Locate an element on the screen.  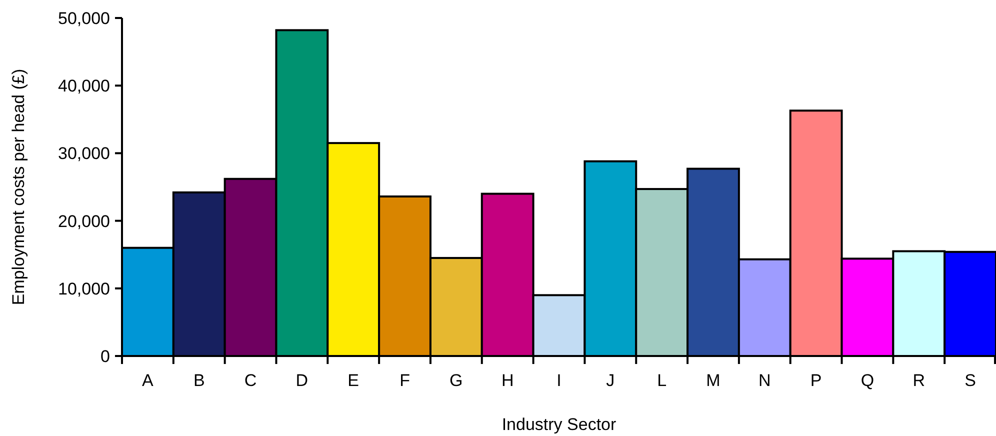
y-axis-title: Employment costs per head (£) is located at coordinates (18, 187).